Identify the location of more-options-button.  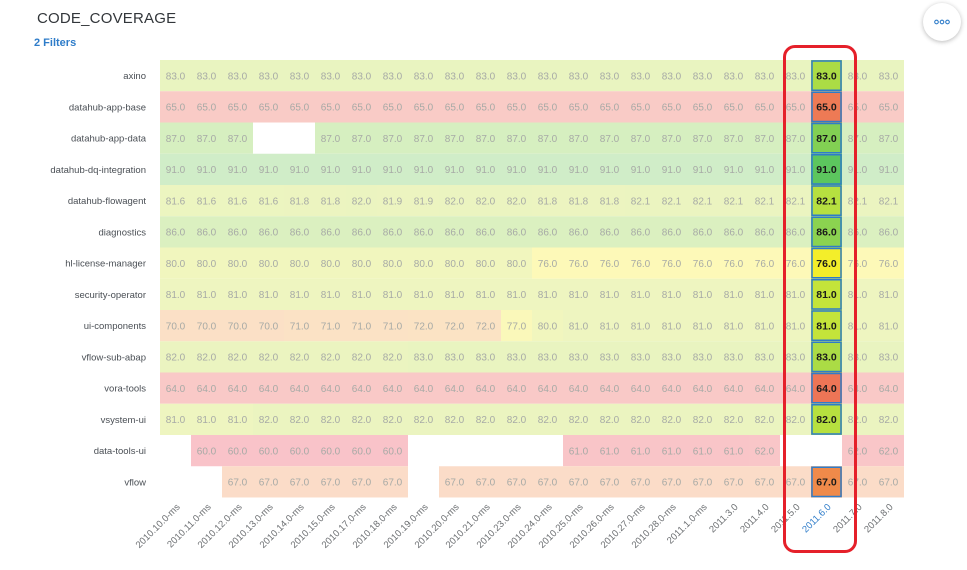
(942, 22).